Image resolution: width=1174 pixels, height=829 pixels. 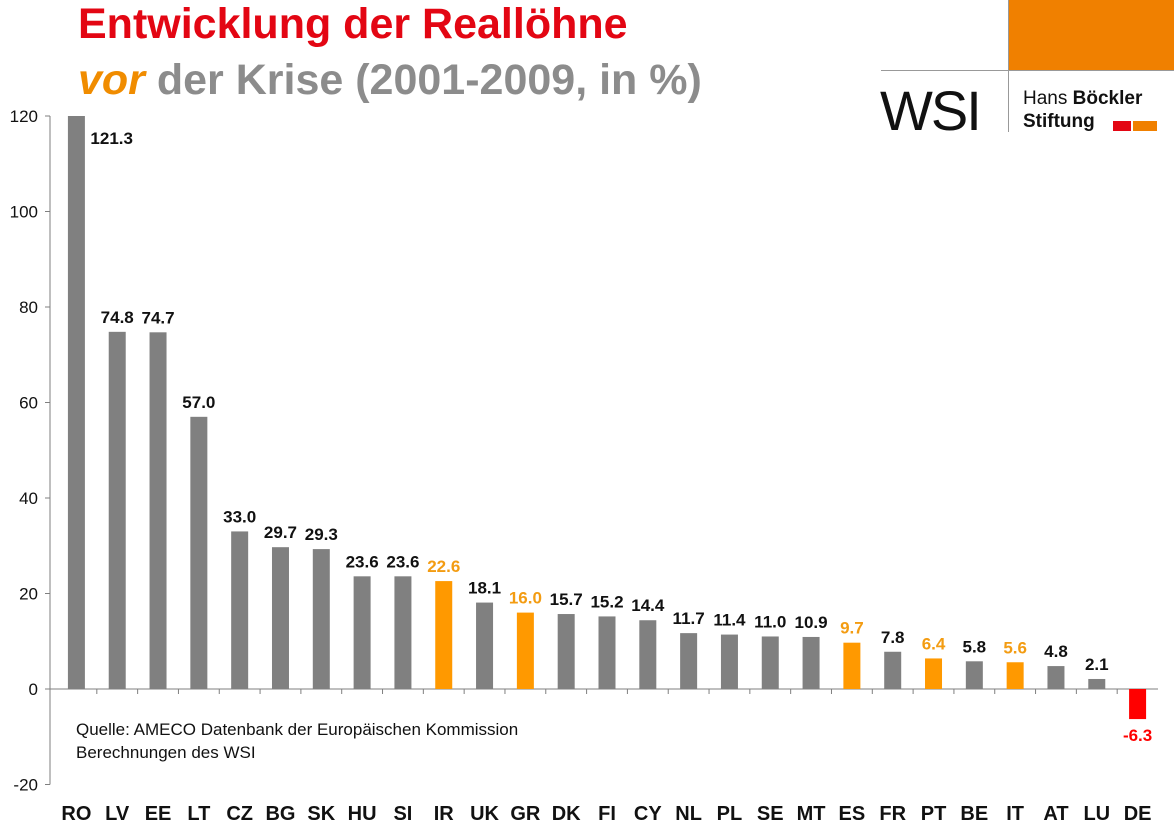 What do you see at coordinates (1107, 98) in the screenshot?
I see `hbs-bold: Böckler` at bounding box center [1107, 98].